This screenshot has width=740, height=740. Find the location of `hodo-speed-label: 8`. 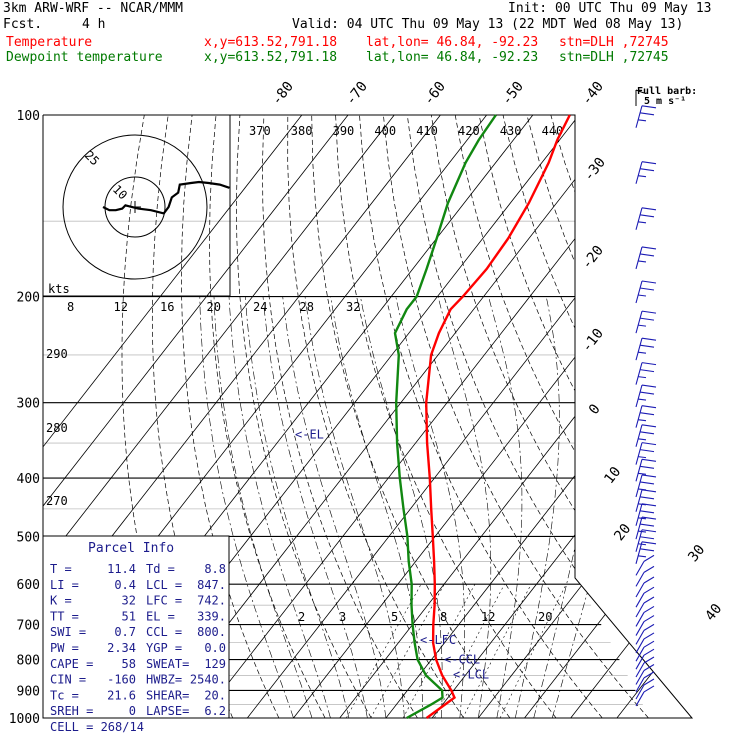

hodo-speed-label: 8 is located at coordinates (70, 307).